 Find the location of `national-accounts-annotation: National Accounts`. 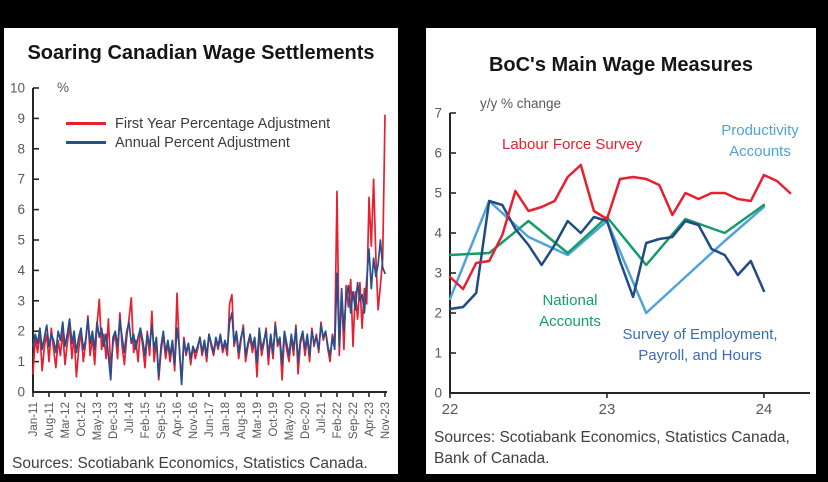

national-accounts-annotation: National Accounts is located at coordinates (570, 311).